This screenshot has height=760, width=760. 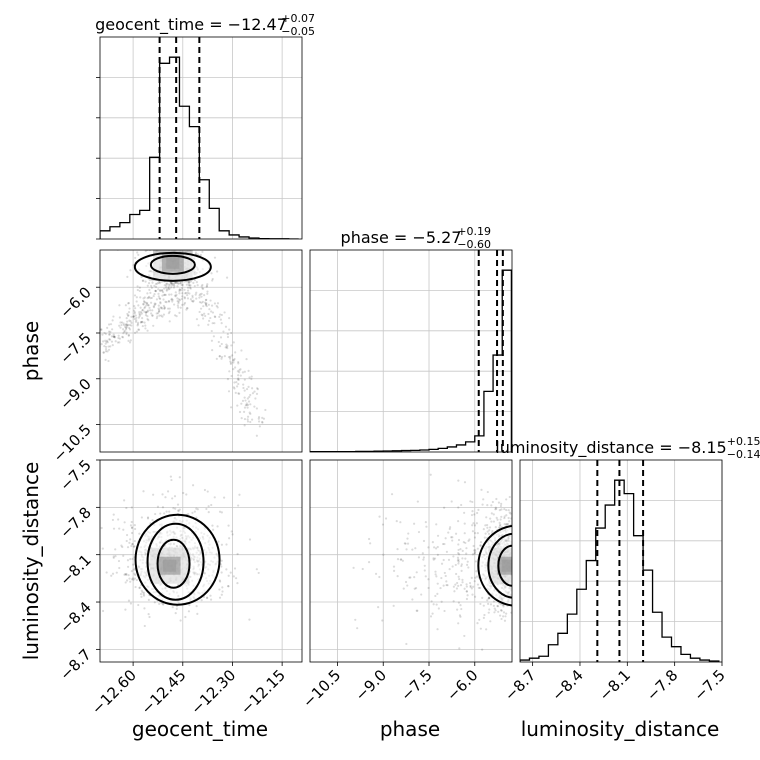 What do you see at coordinates (520, 685) in the screenshot?
I see `x-tick-label: −8.7` at bounding box center [520, 685].